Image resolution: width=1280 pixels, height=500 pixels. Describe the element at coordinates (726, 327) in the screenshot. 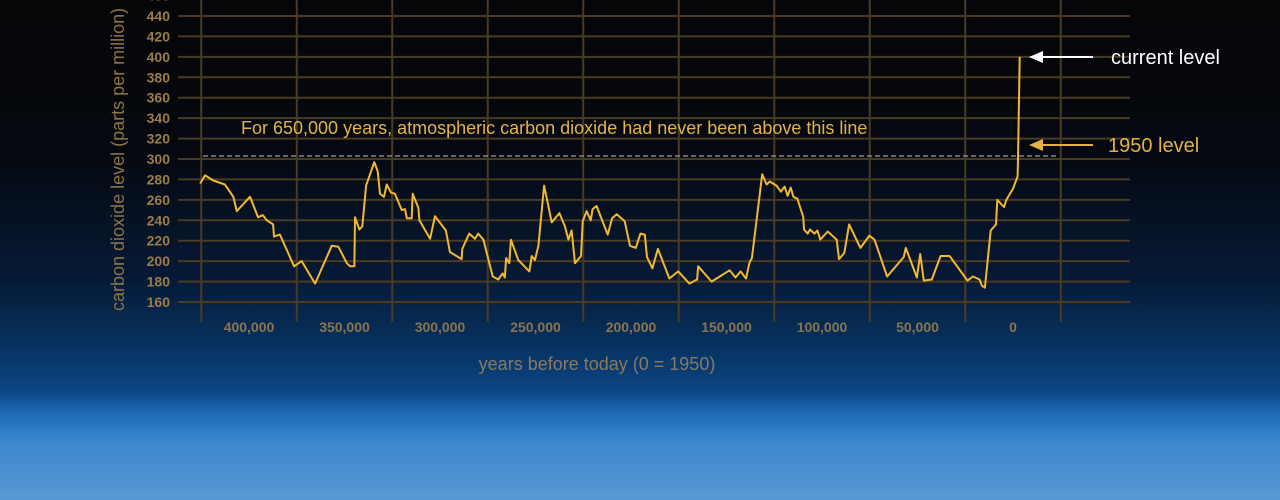

I see `x-tick-label: 150,000` at that location.